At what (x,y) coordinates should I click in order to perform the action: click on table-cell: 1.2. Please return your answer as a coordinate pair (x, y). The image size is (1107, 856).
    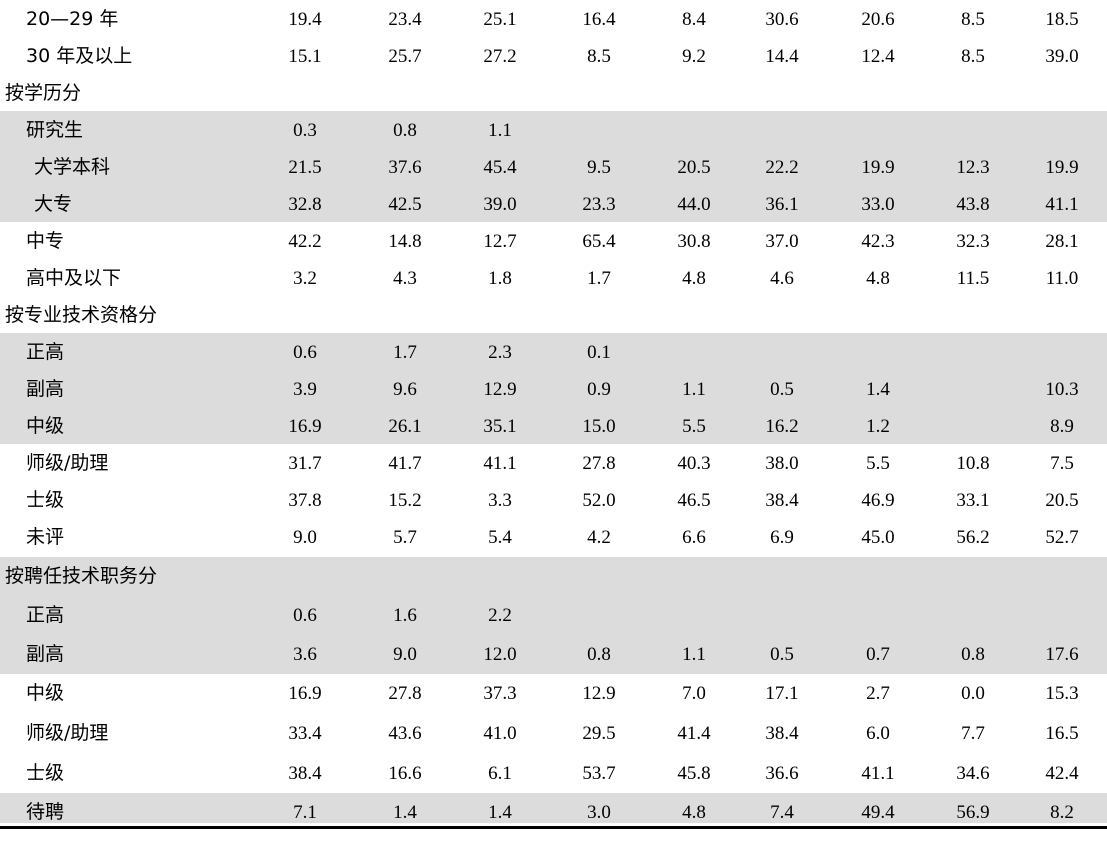
    Looking at the image, I should click on (878, 426).